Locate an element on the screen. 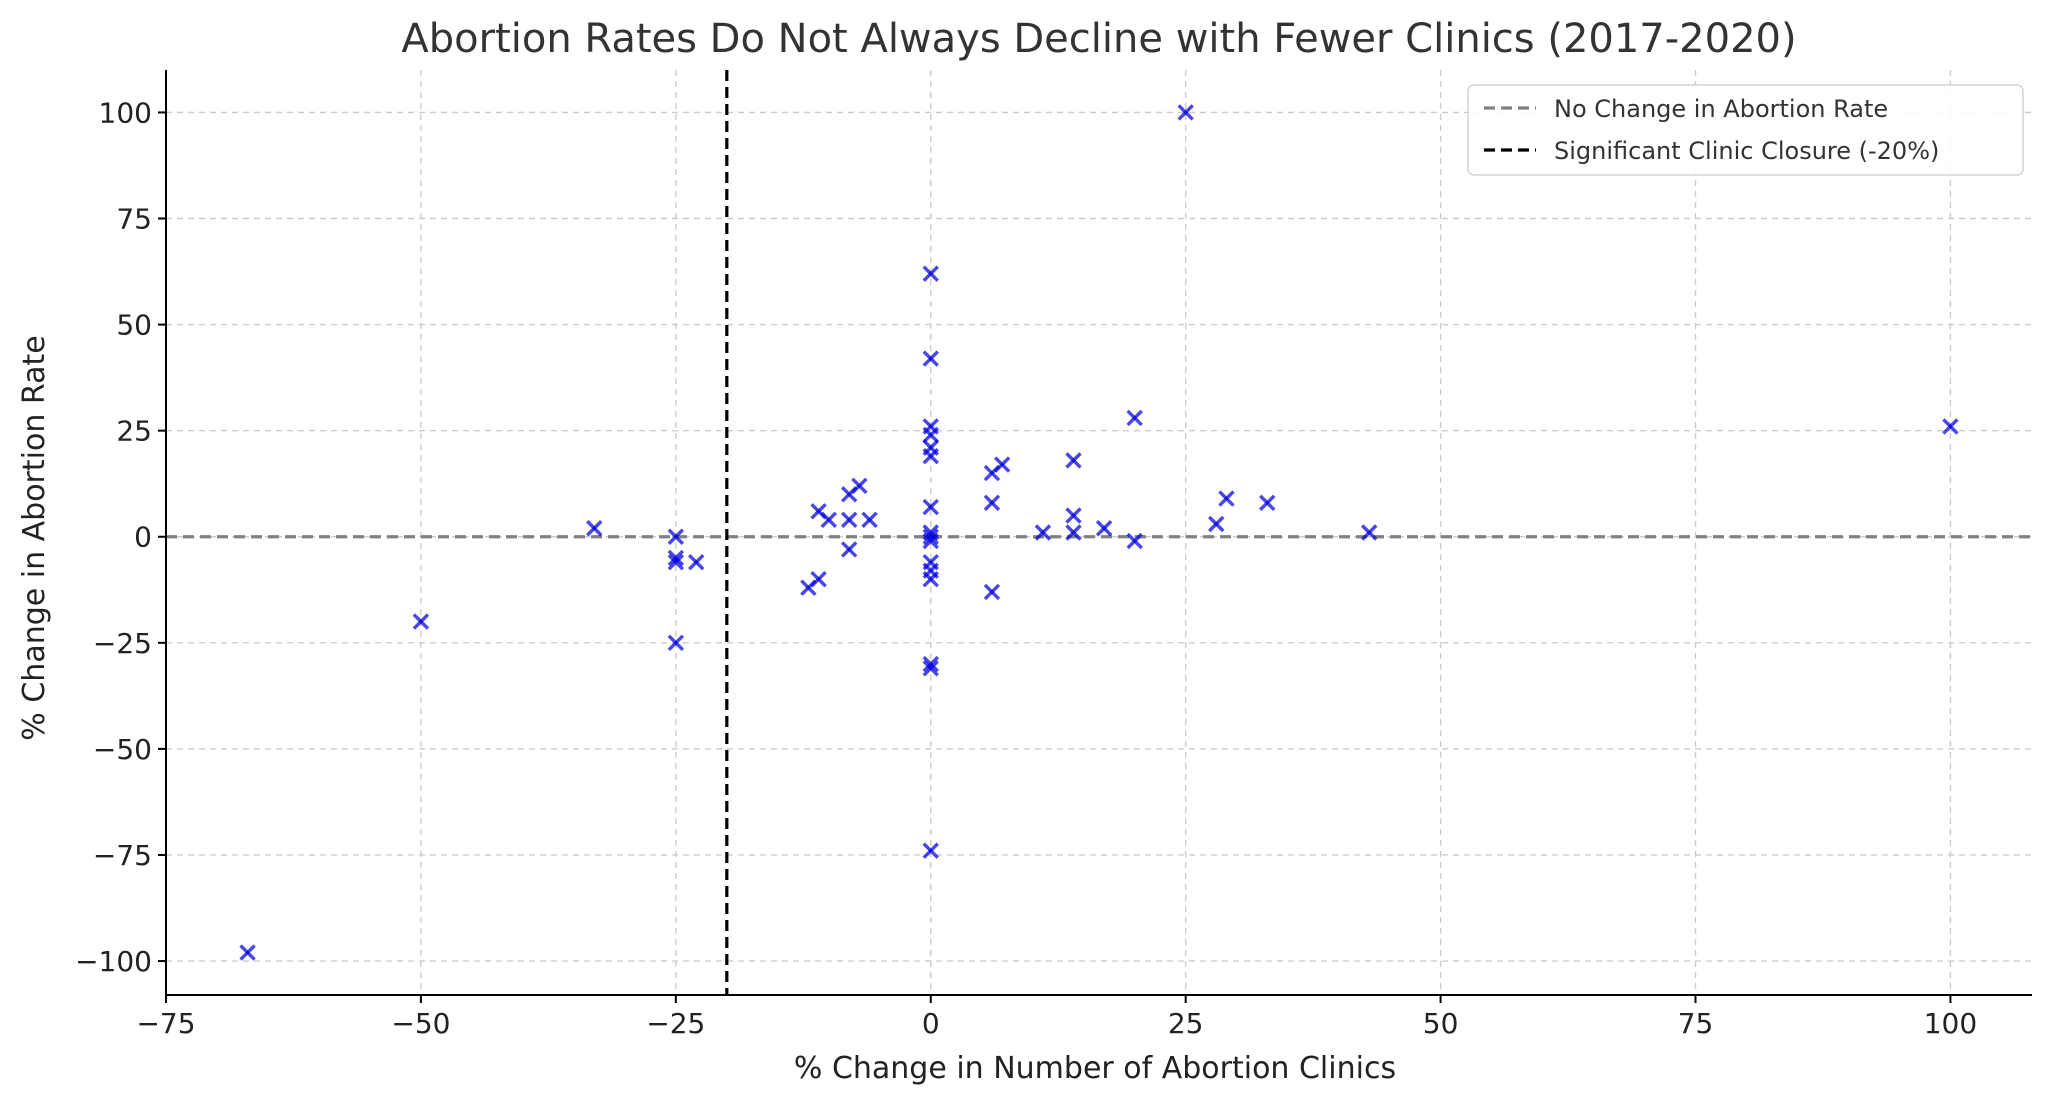 The height and width of the screenshot is (1105, 2045). y-tick-label: 100 is located at coordinates (125, 112).